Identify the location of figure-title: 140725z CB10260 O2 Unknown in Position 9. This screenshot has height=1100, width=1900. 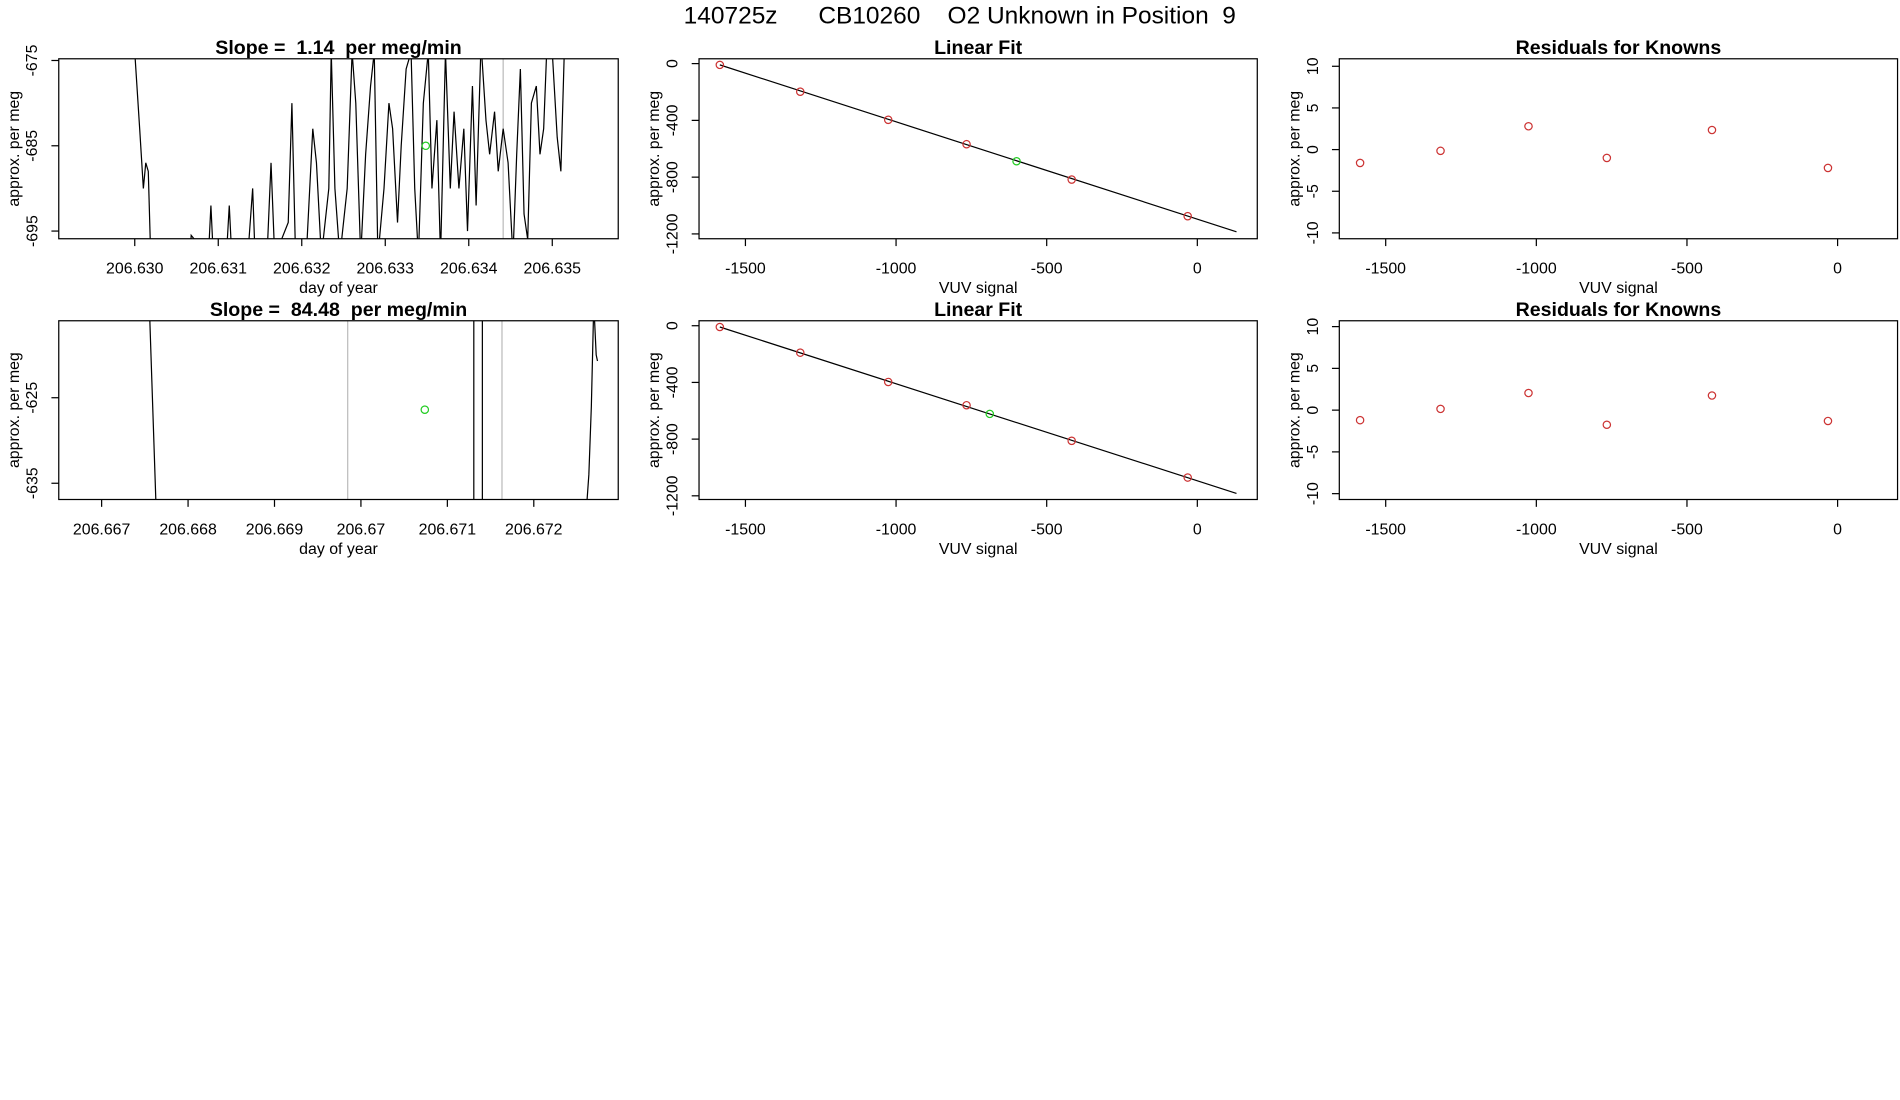
(960, 16).